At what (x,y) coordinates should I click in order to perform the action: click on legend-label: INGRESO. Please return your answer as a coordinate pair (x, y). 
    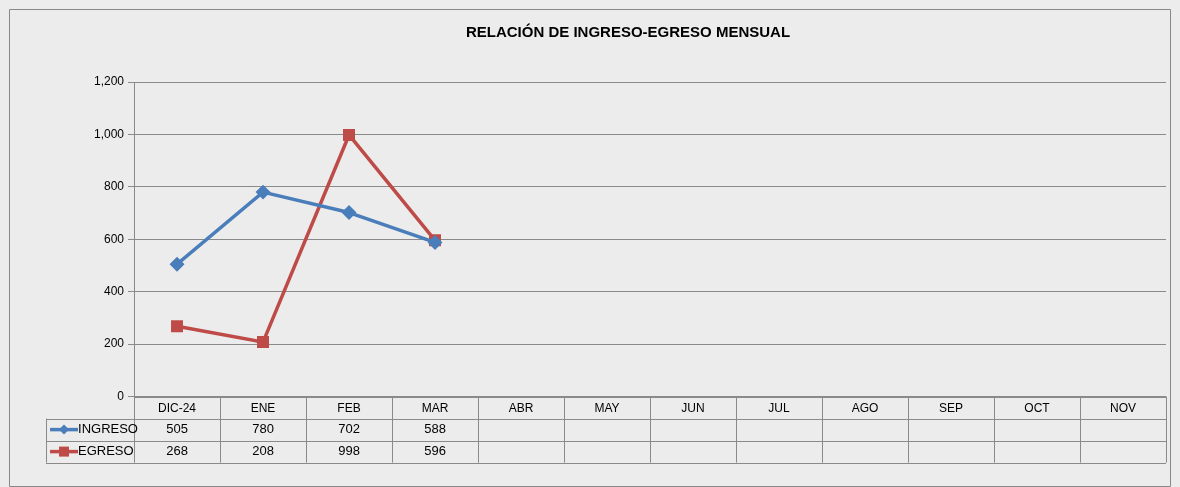
    Looking at the image, I should click on (108, 429).